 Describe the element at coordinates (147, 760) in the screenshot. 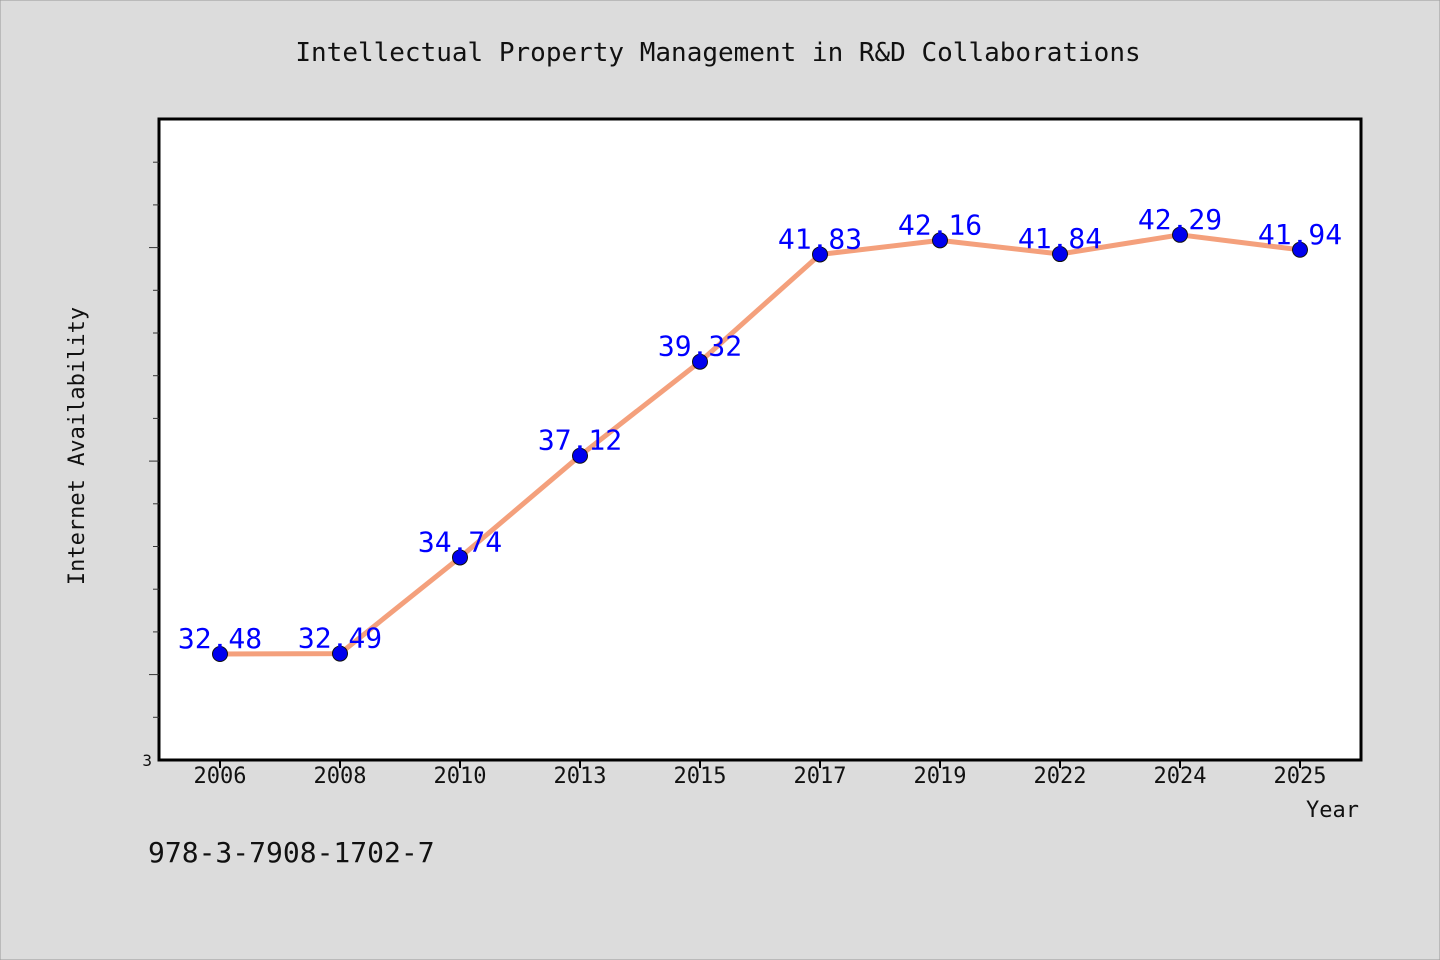

I see `y-tick-label: 3` at that location.